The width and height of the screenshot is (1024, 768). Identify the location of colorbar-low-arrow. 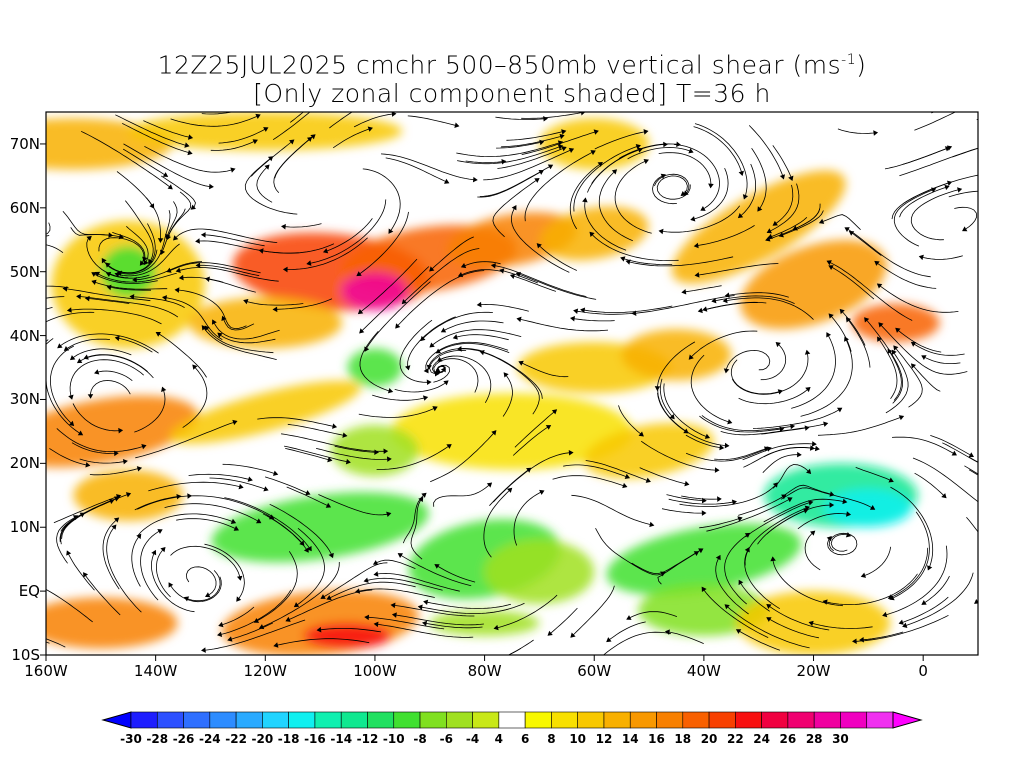
(116, 720).